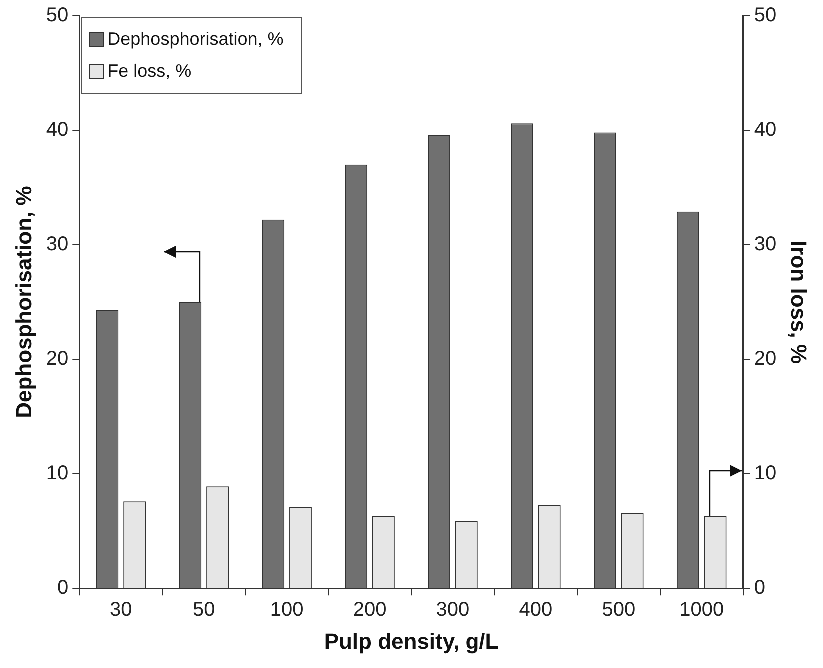  What do you see at coordinates (536, 610) in the screenshot?
I see `x-tick-label: 400` at bounding box center [536, 610].